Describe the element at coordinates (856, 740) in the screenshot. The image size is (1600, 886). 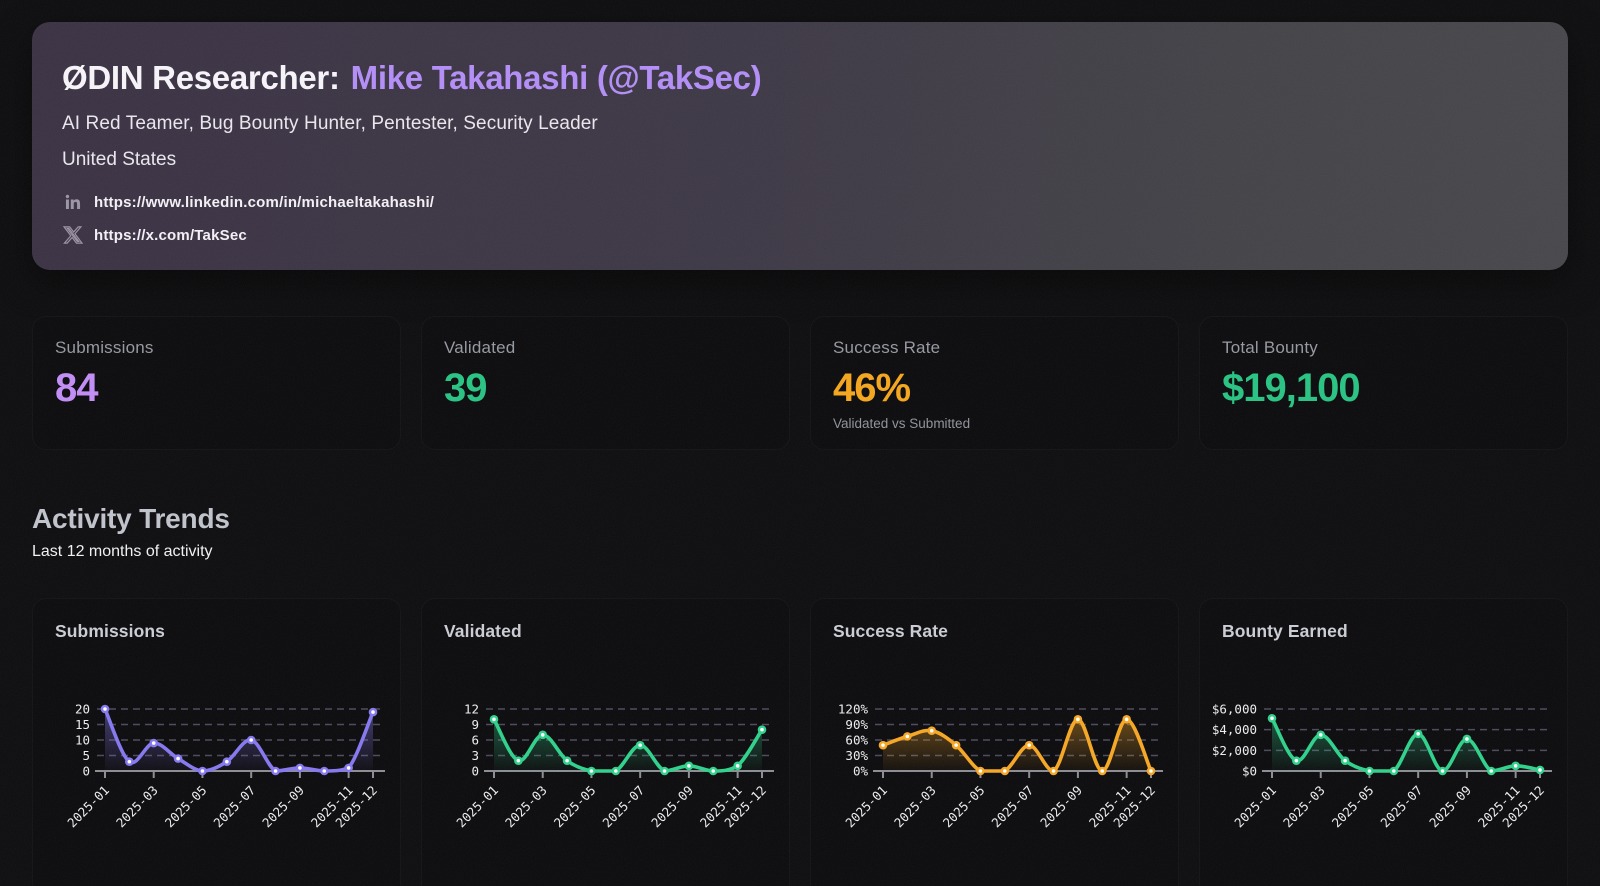
I see `svg-text: 60%` at that location.